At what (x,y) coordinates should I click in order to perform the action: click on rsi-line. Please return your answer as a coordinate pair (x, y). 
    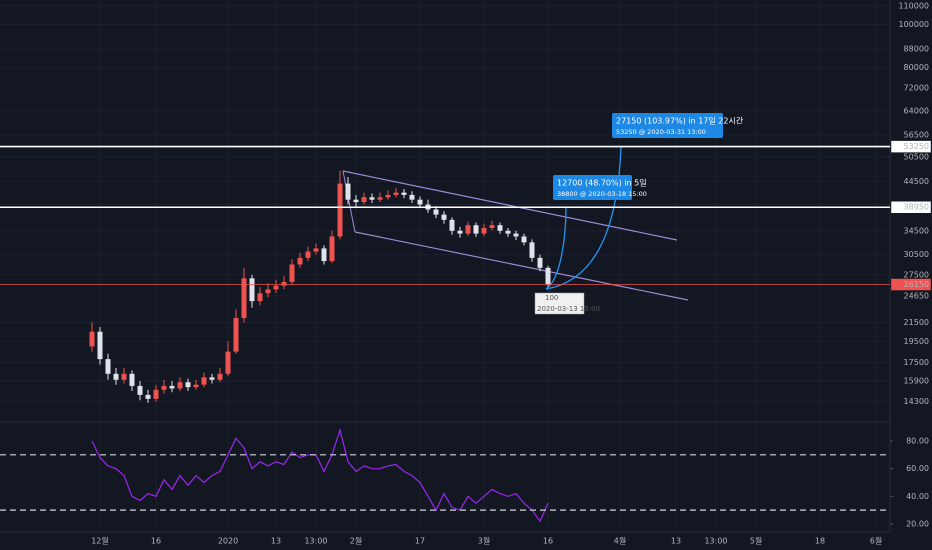
    Looking at the image, I should click on (320, 475).